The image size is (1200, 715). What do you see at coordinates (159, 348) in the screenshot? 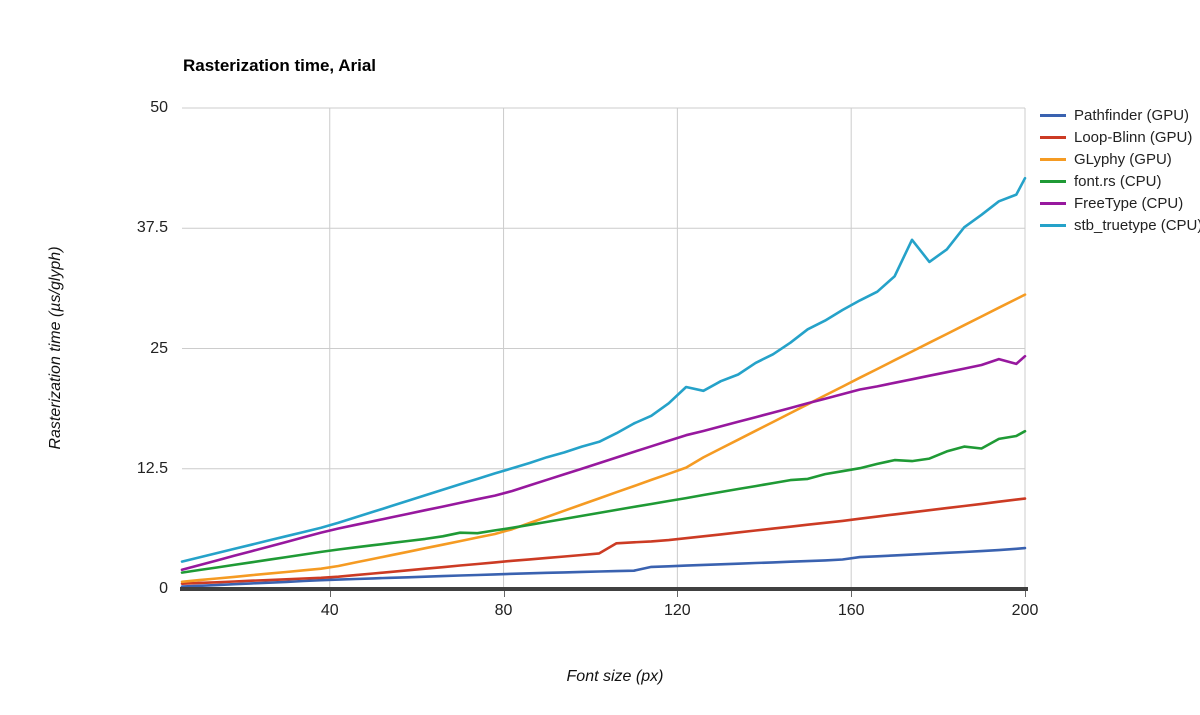
I see `y-tick-label-25: 25` at bounding box center [159, 348].